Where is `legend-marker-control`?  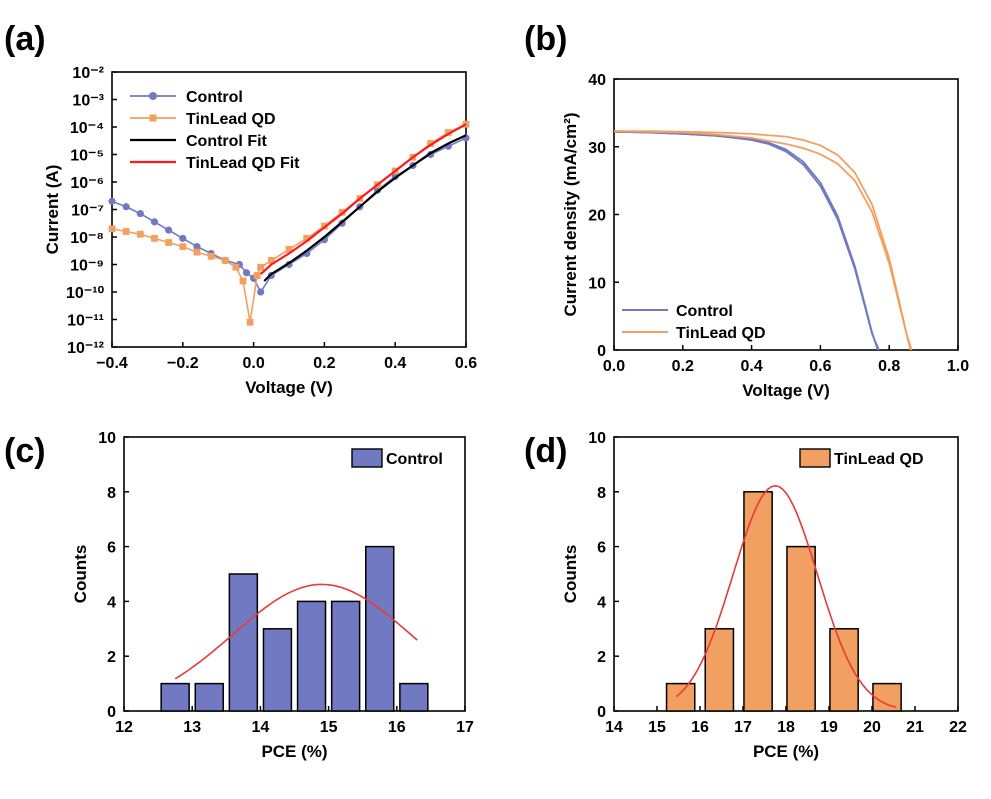 legend-marker-control is located at coordinates (153, 96).